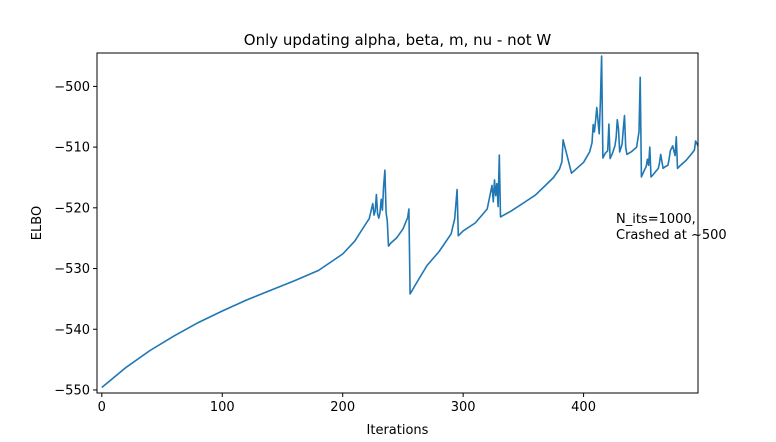 The height and width of the screenshot is (442, 776). Describe the element at coordinates (342, 407) in the screenshot. I see `x-tick-label: 200` at that location.